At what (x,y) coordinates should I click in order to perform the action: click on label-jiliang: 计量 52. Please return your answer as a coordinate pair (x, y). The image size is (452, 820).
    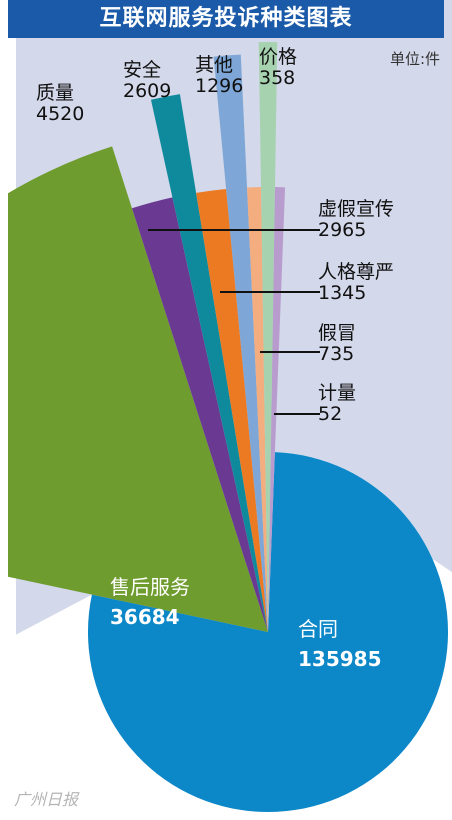
    Looking at the image, I should click on (337, 404).